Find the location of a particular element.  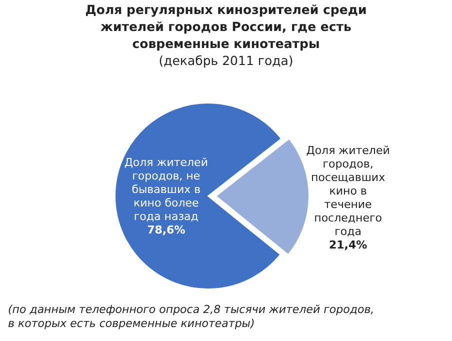

data-label: 21,4% is located at coordinates (348, 245).